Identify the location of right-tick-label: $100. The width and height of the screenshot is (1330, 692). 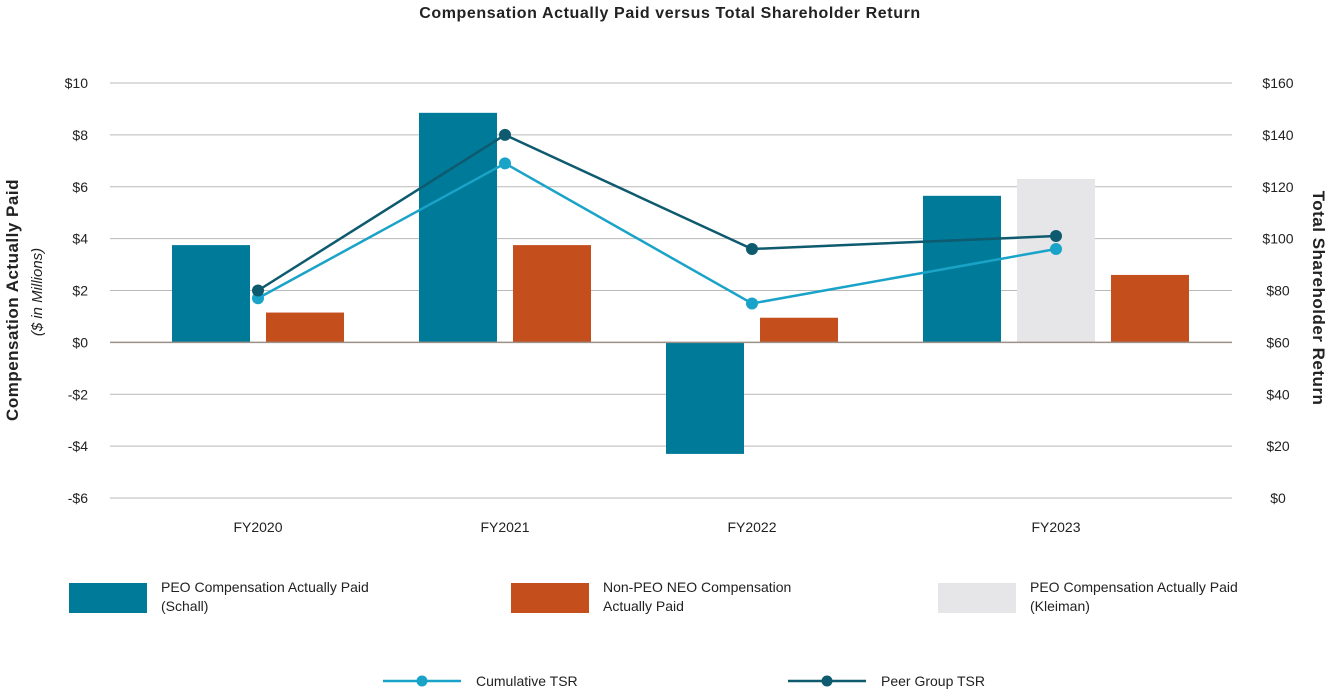
(1277, 239).